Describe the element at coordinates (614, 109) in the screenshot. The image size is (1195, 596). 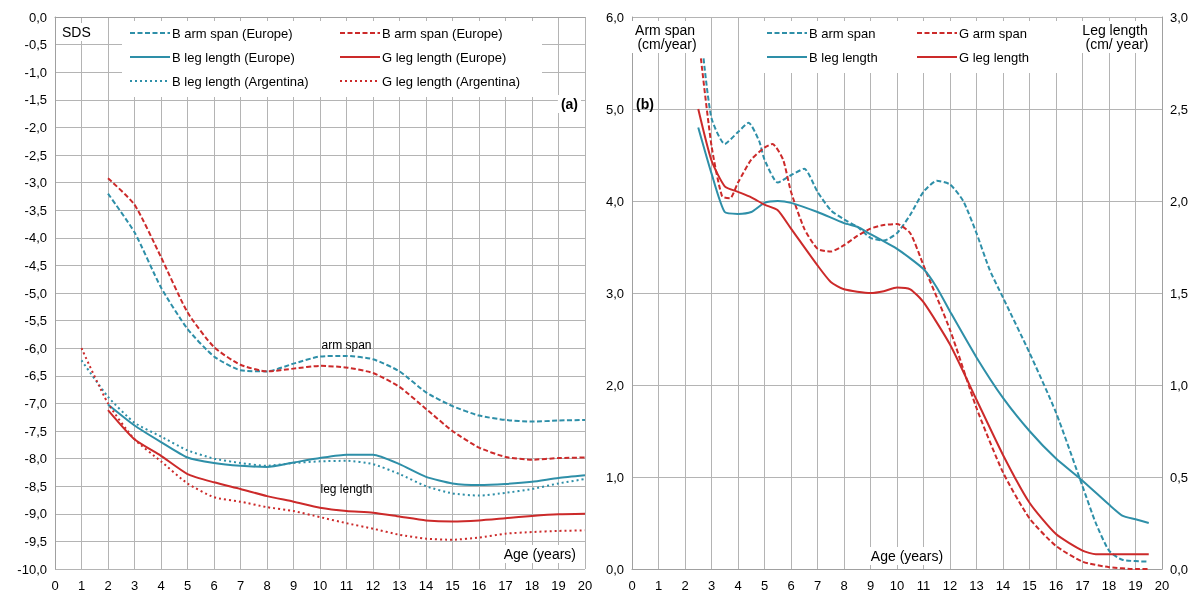
I see `y-tick-label: 5,0` at that location.